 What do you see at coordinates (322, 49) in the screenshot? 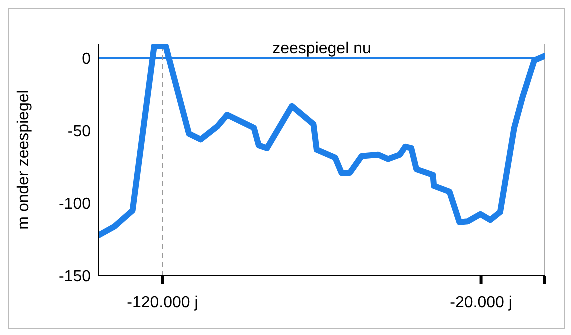
I see `ref-line-label: zeespiegel nu` at bounding box center [322, 49].